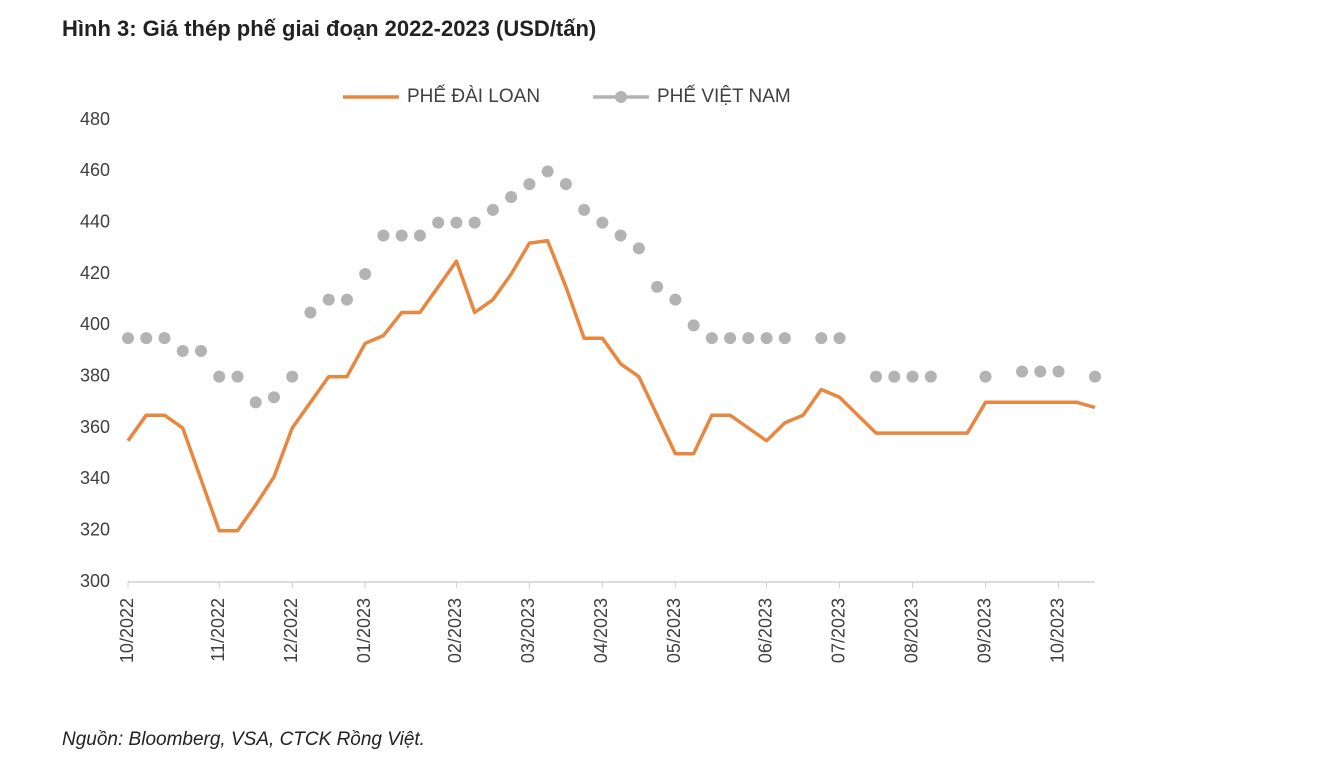 The image size is (1332, 779). What do you see at coordinates (601, 630) in the screenshot?
I see `x-tick-label: 04/2023` at bounding box center [601, 630].